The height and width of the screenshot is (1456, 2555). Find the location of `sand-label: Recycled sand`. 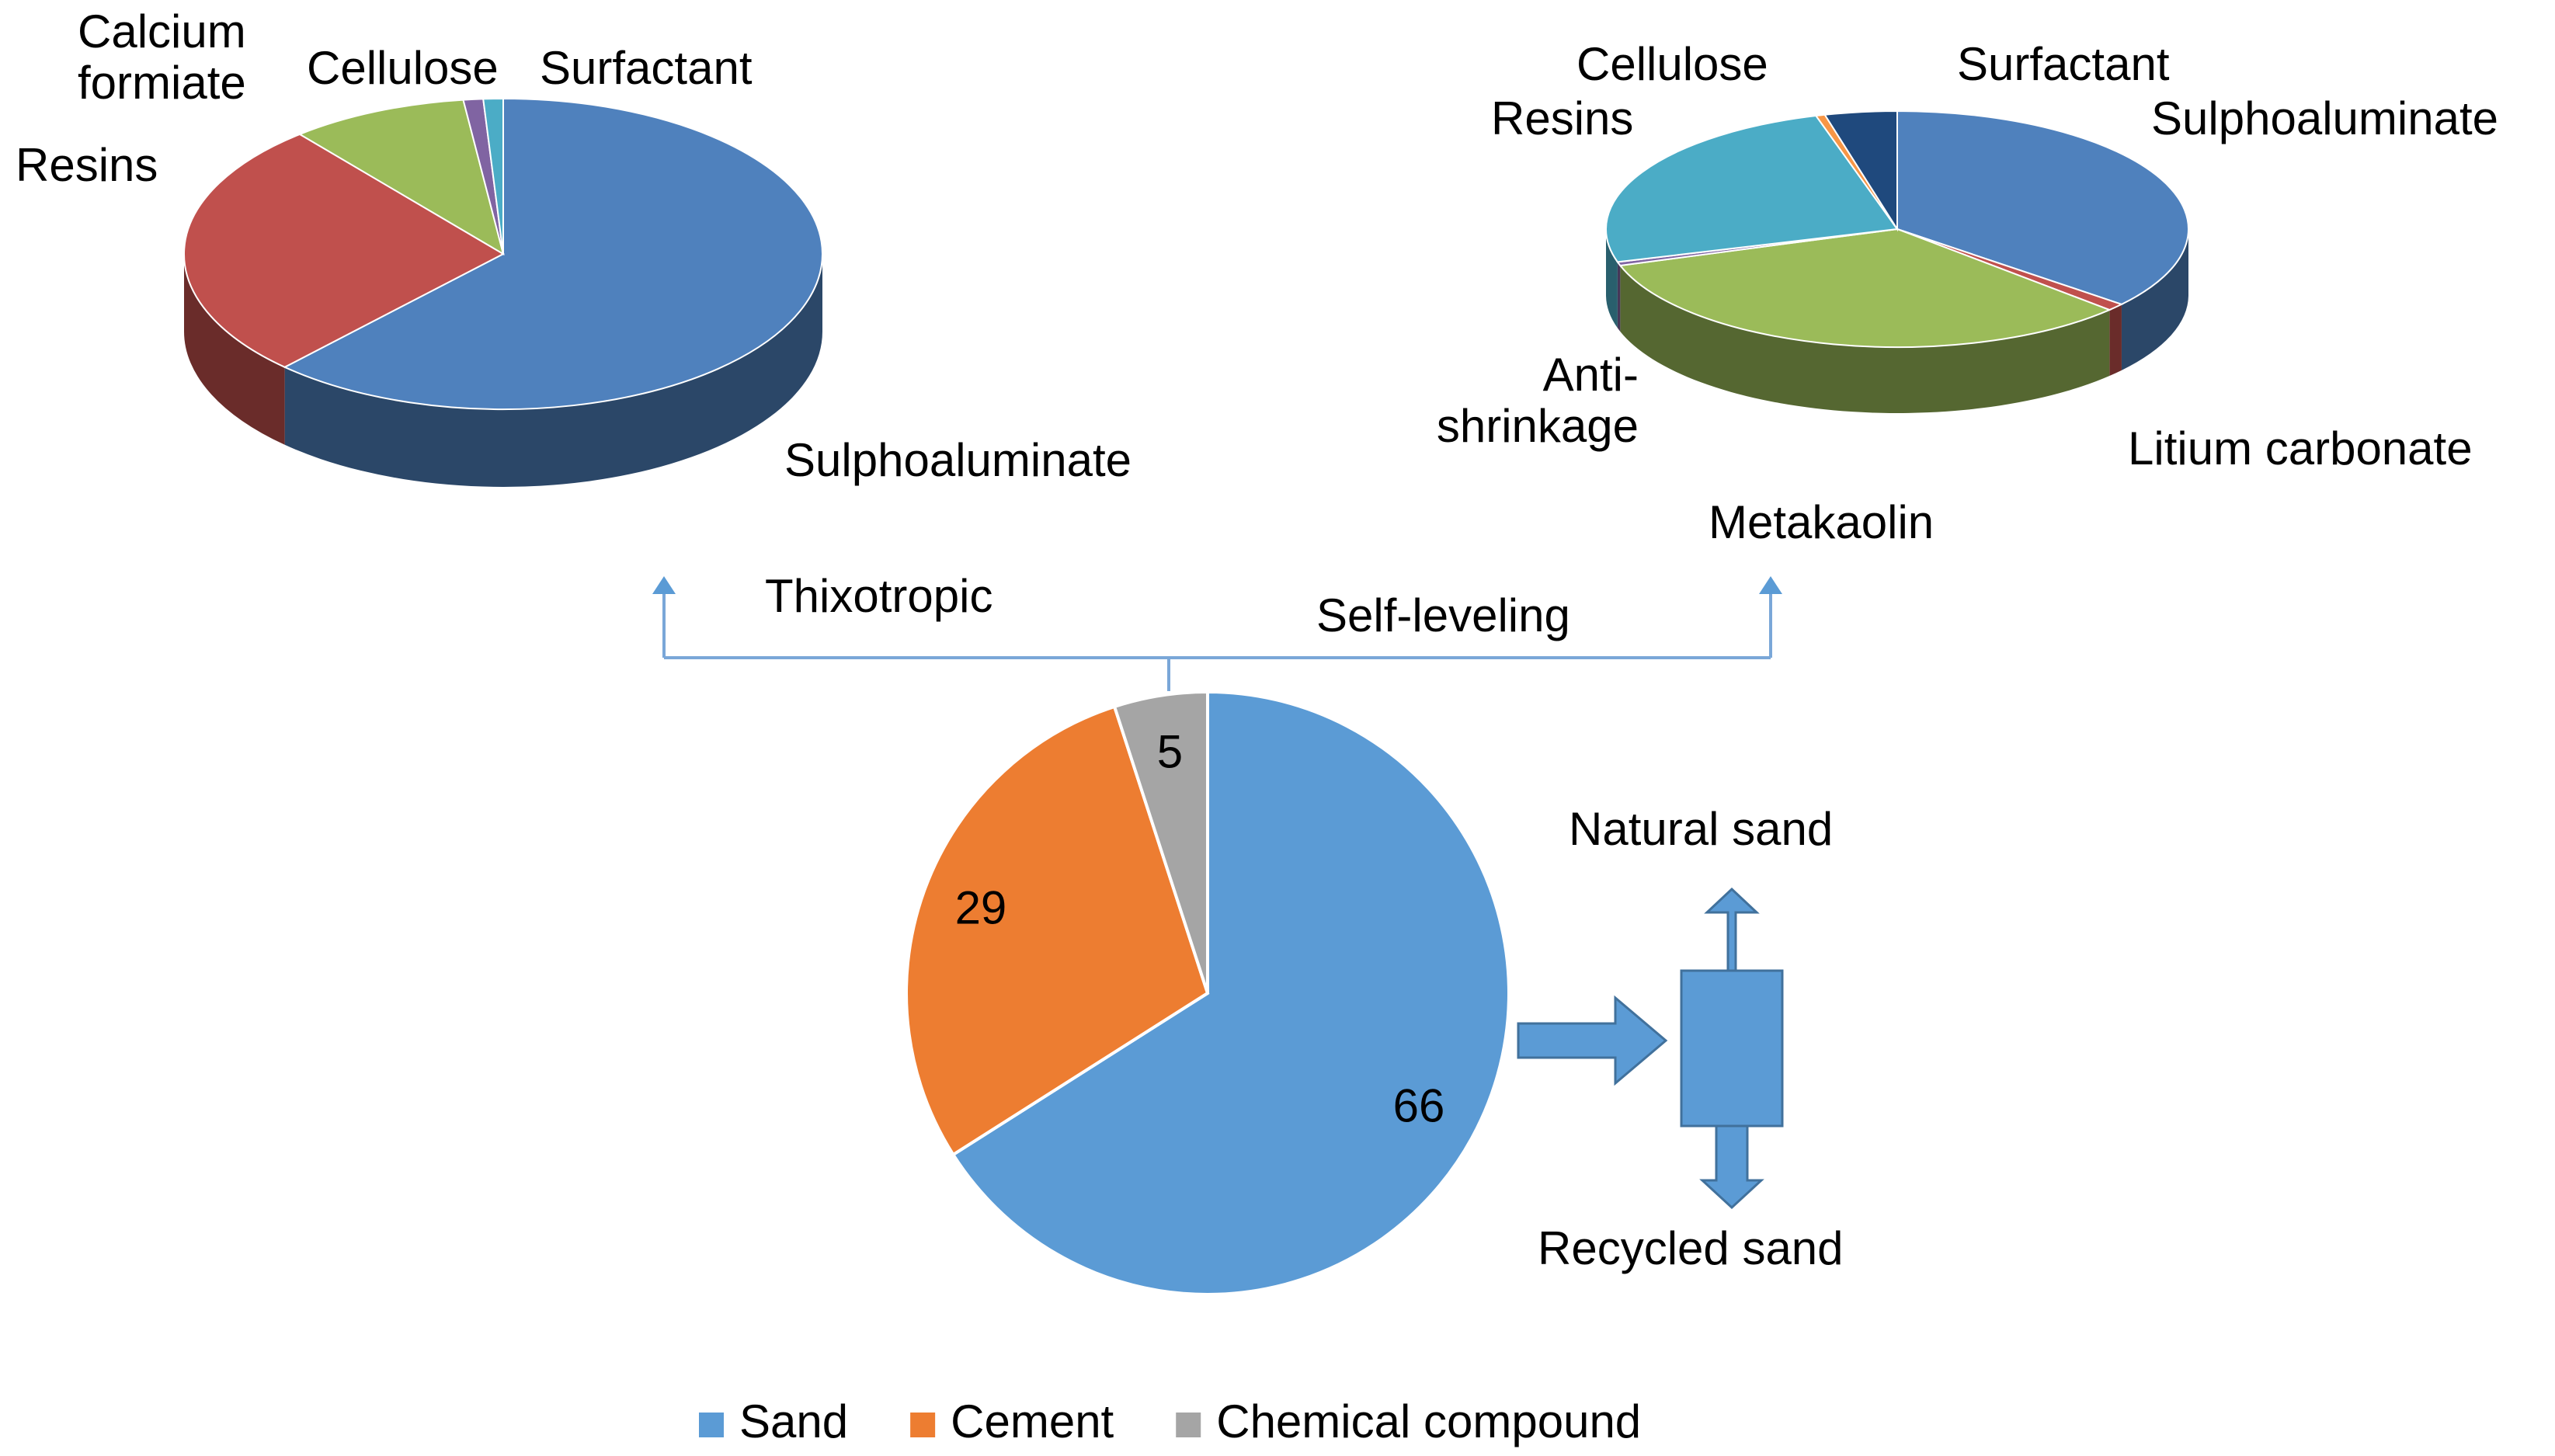

sand-label: Recycled sand is located at coordinates (1691, 1248).